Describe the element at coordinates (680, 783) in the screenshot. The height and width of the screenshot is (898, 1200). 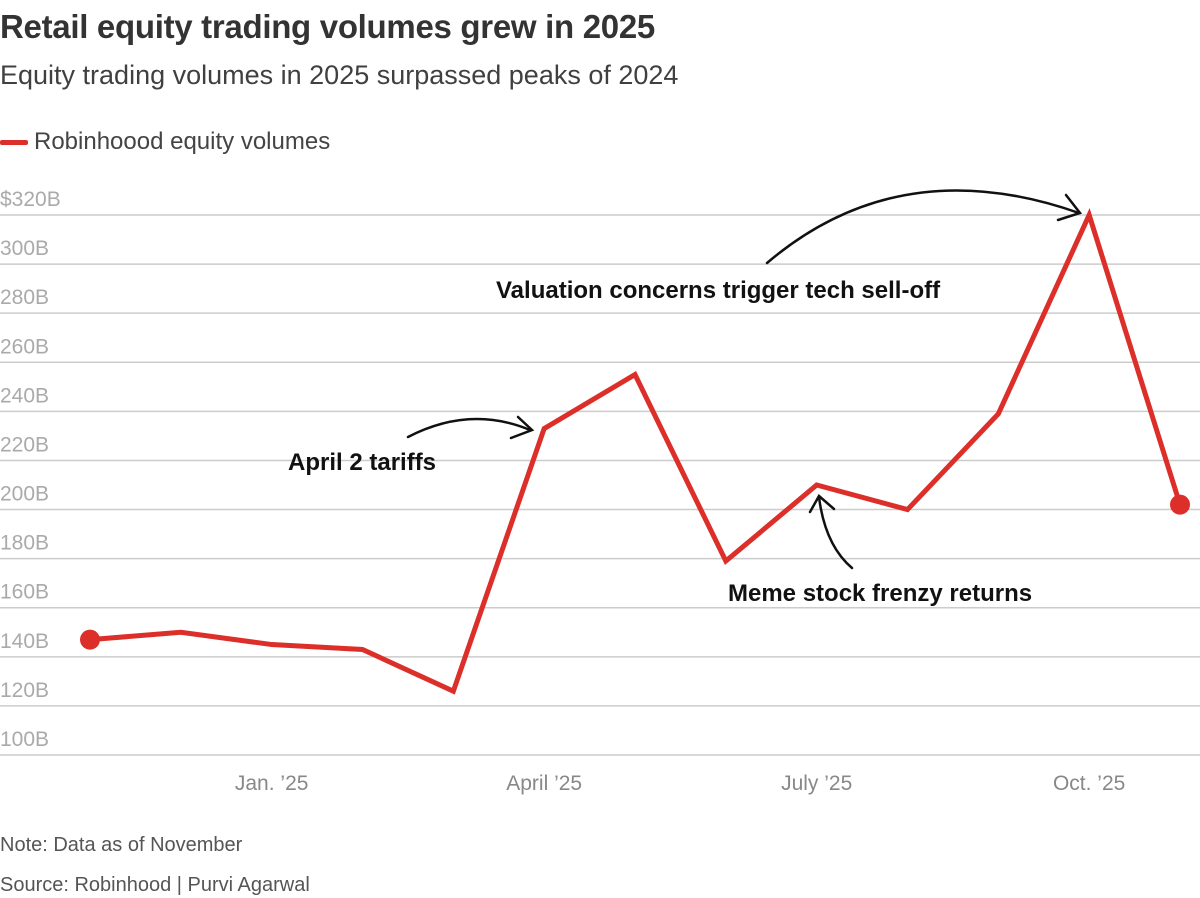
I see `x-axis-labels: Jan. ’25 April ’25 July ’25 Oct. ’25` at that location.